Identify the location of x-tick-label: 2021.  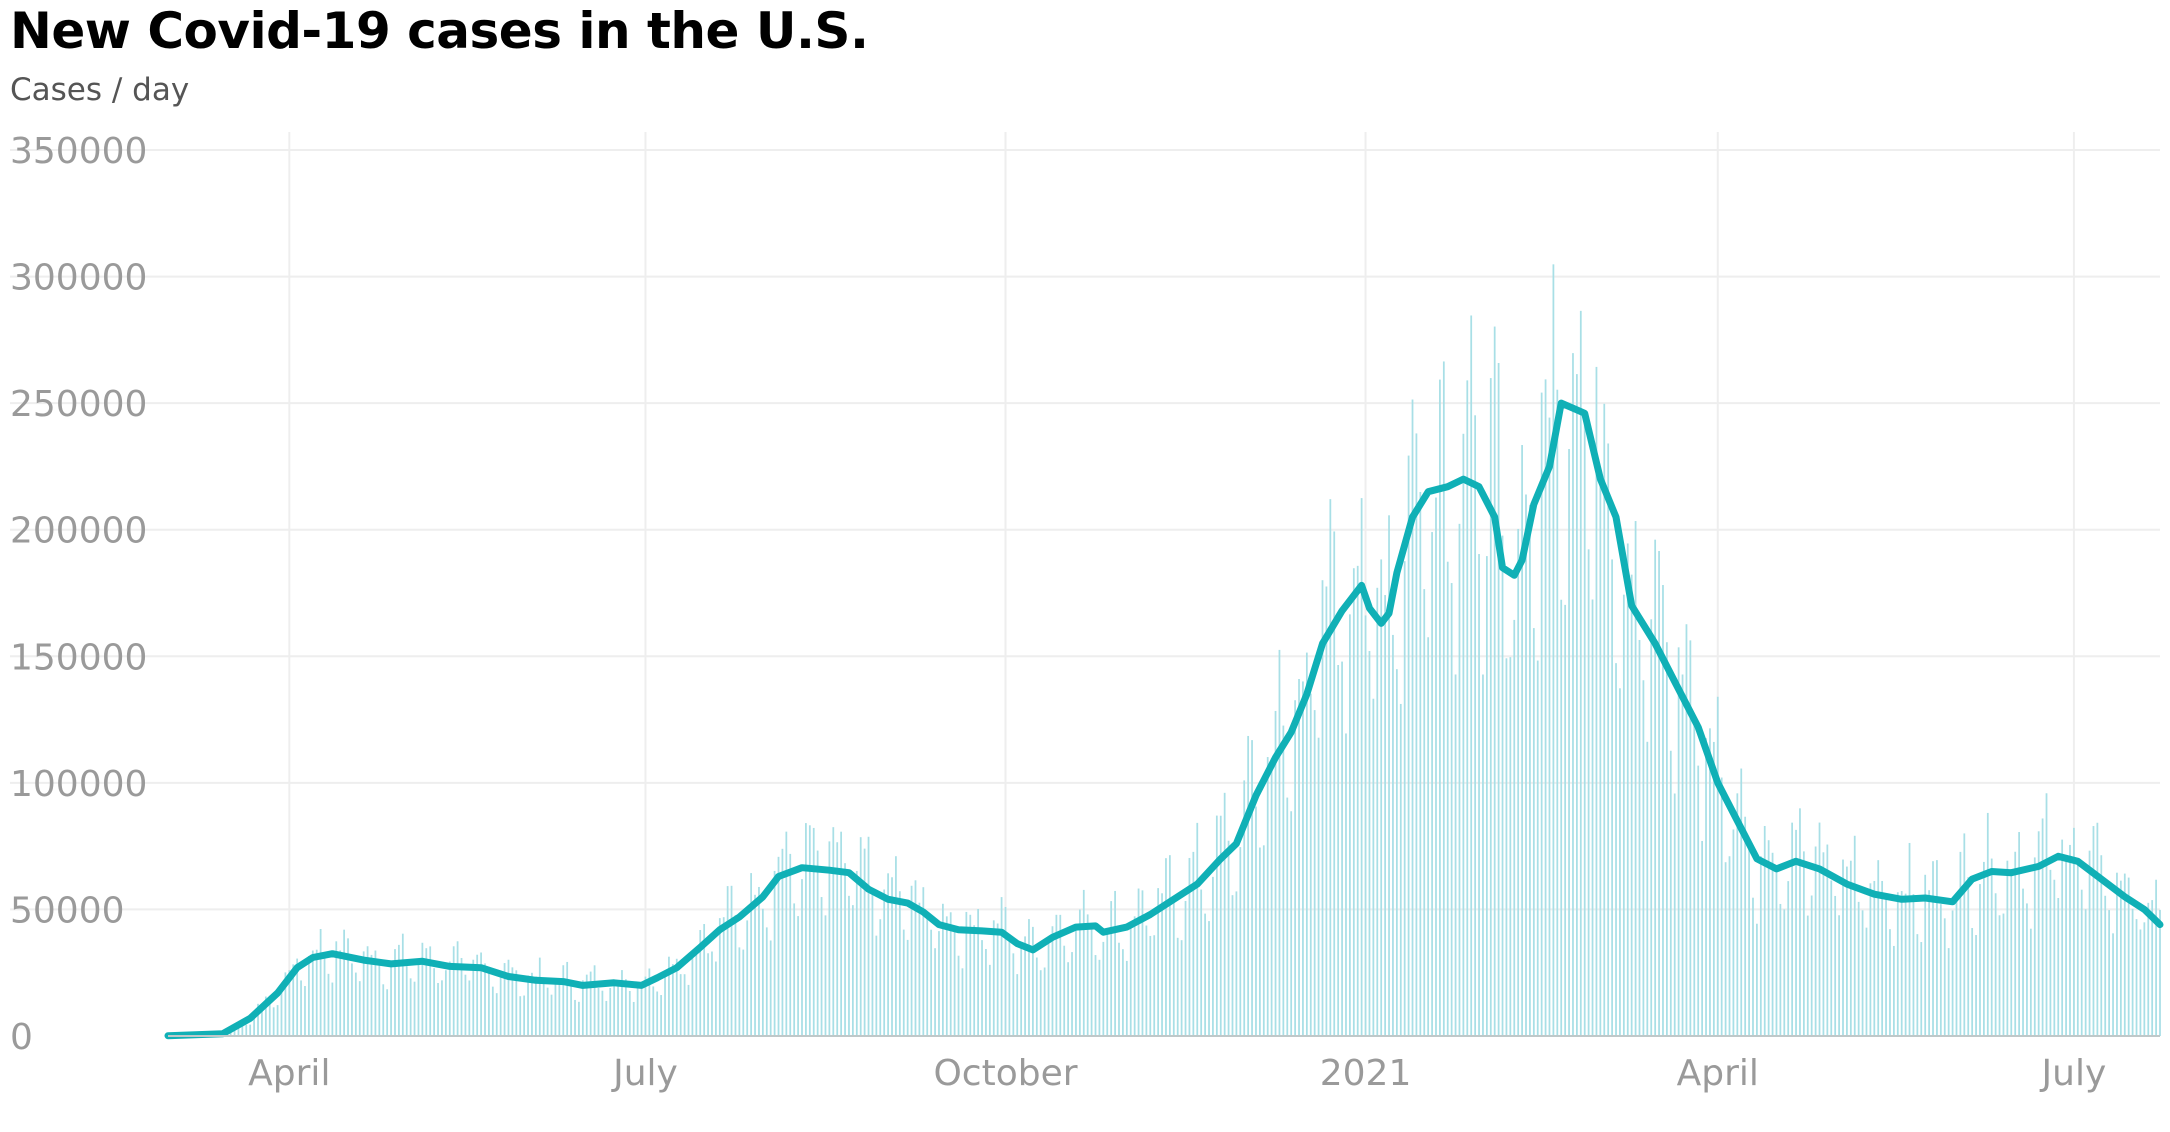
(1366, 1073).